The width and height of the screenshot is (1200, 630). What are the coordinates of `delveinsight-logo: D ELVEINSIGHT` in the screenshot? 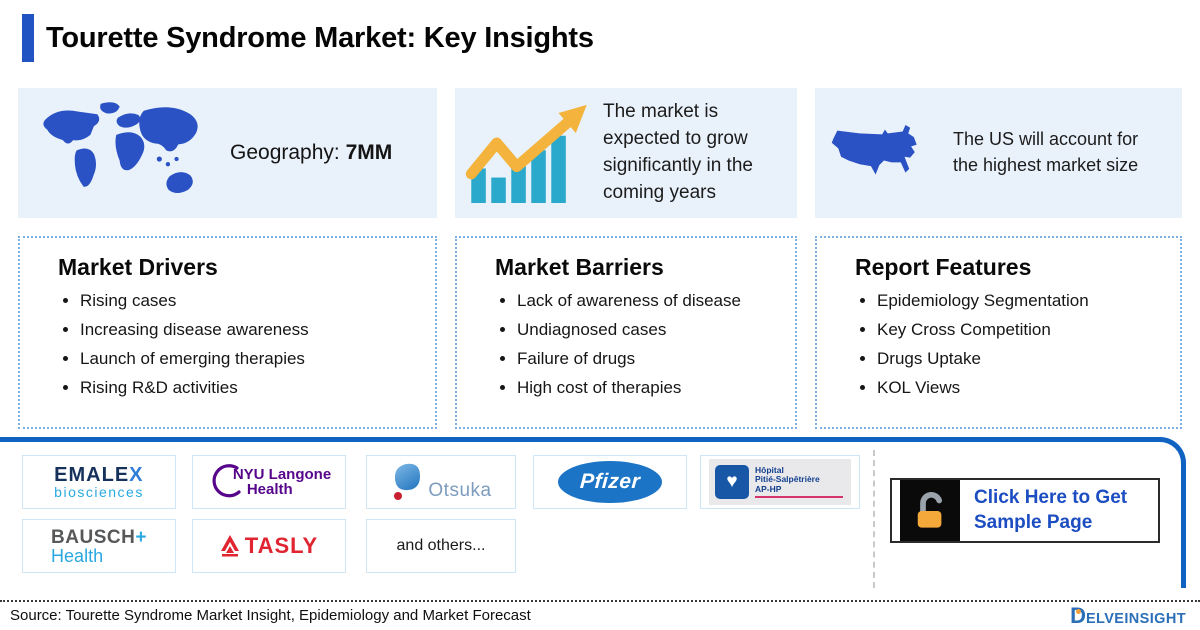 It's located at (1128, 616).